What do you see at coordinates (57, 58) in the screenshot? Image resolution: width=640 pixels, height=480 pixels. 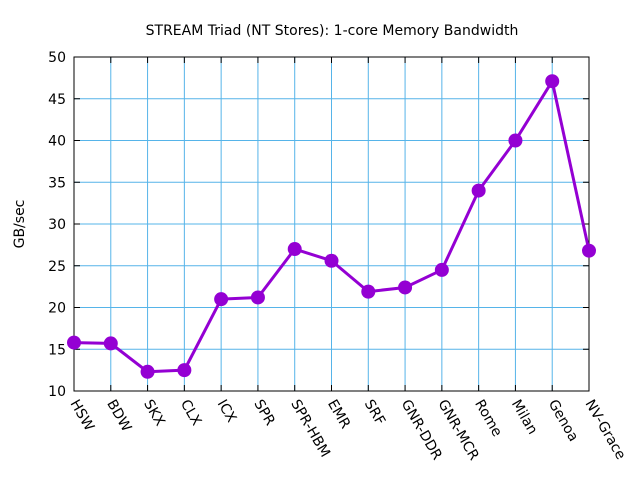 I see `y-tick-label: 50` at bounding box center [57, 58].